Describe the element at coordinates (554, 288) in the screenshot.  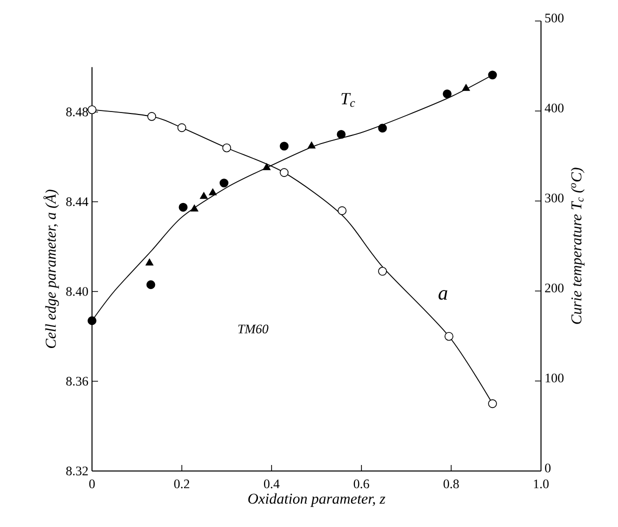
I see `y2-tick-label: 200` at that location.